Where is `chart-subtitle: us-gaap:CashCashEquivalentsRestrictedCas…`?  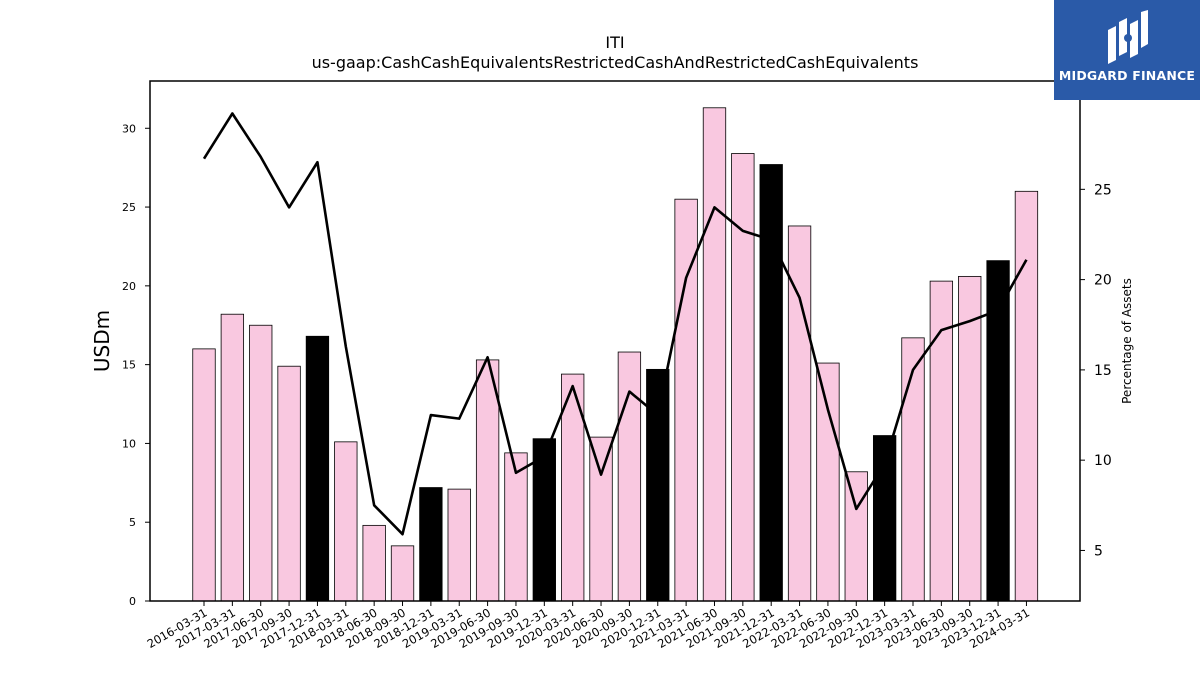
chart-subtitle: us-gaap:CashCashEquivalentsRestrictedCas… is located at coordinates (615, 62).